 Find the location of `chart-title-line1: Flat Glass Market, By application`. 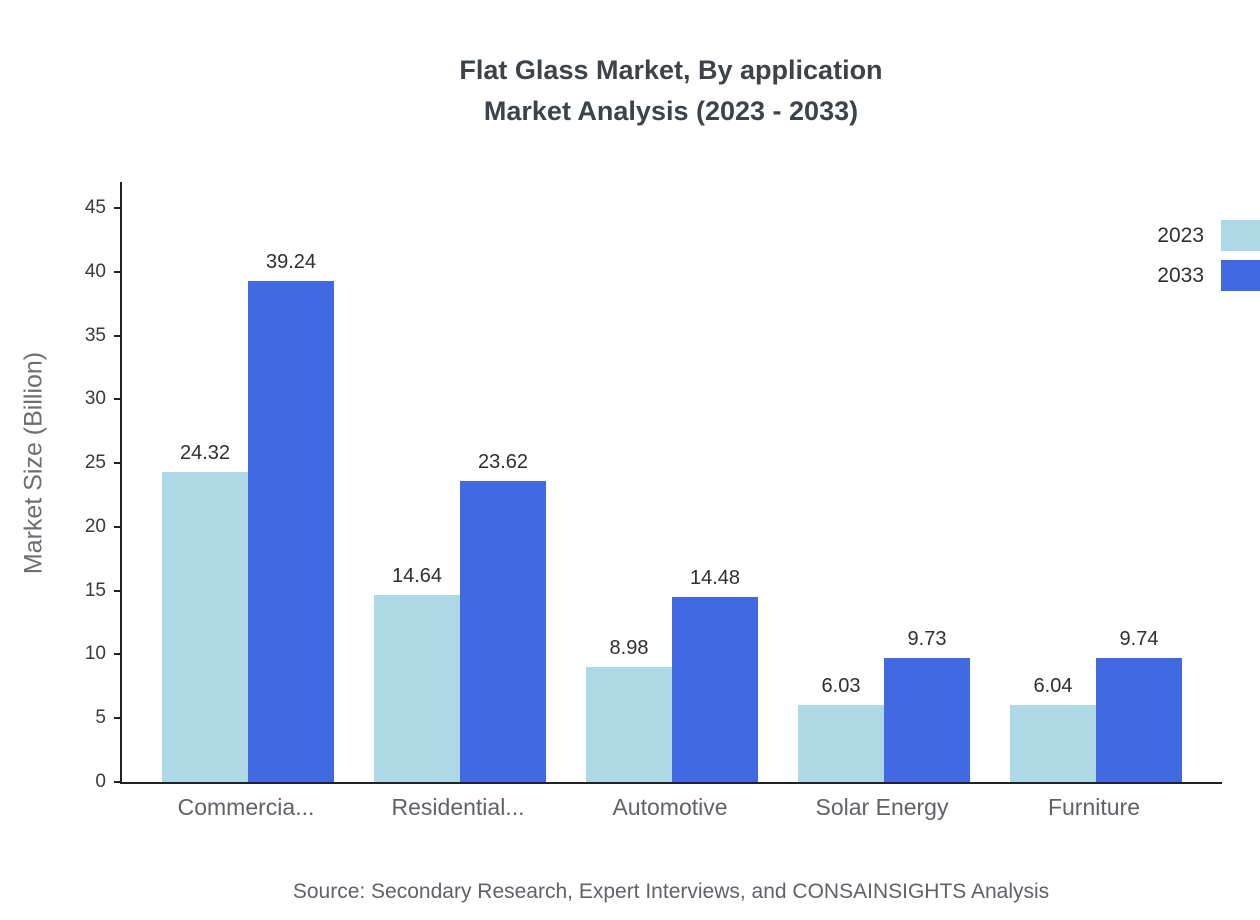

chart-title-line1: Flat Glass Market, By application is located at coordinates (671, 70).